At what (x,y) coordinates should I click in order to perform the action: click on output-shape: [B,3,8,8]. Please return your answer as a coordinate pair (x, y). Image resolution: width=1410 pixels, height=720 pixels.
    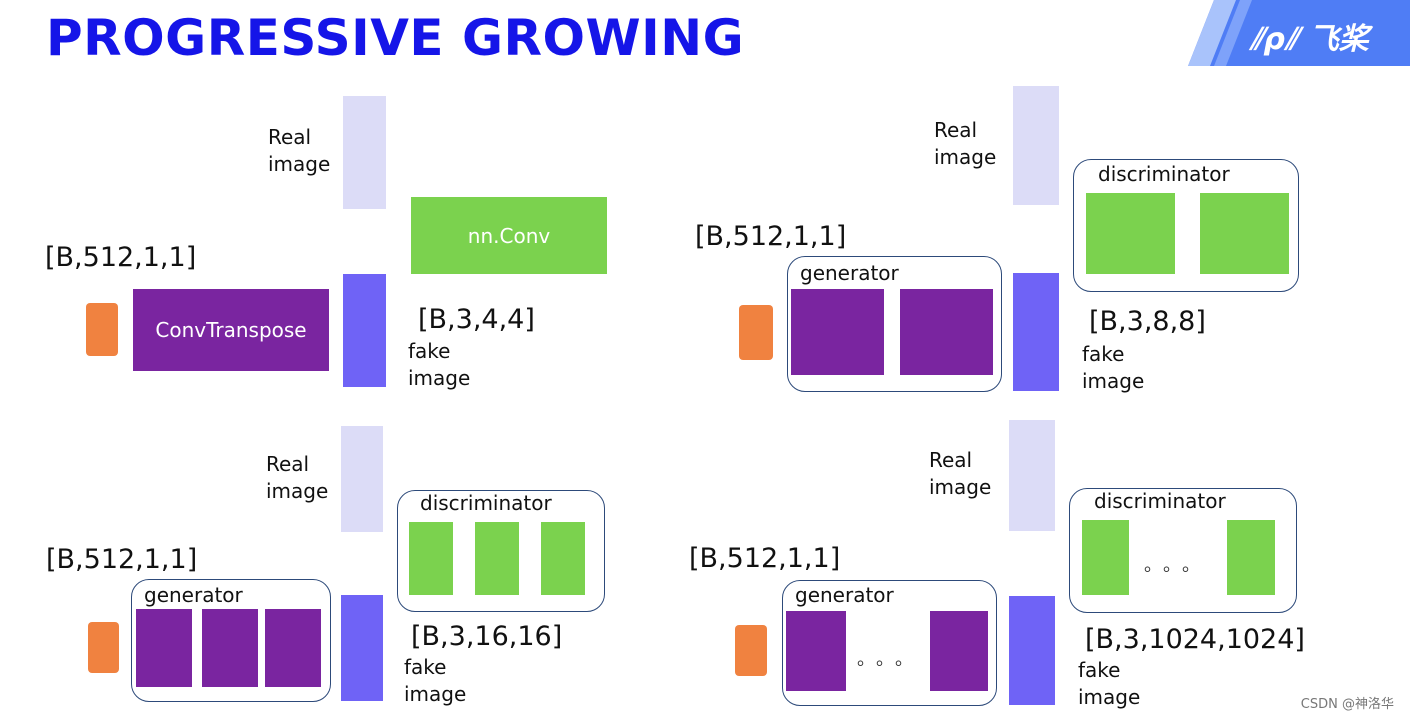
    Looking at the image, I should click on (1147, 321).